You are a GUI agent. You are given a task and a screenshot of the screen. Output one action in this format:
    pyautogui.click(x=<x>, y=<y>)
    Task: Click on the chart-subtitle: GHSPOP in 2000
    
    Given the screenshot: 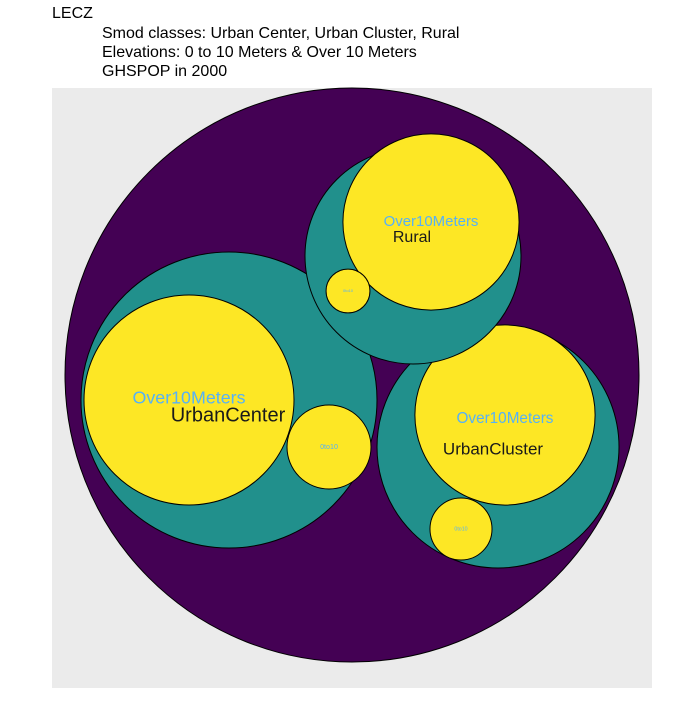 What is the action you would take?
    pyautogui.click(x=164, y=71)
    